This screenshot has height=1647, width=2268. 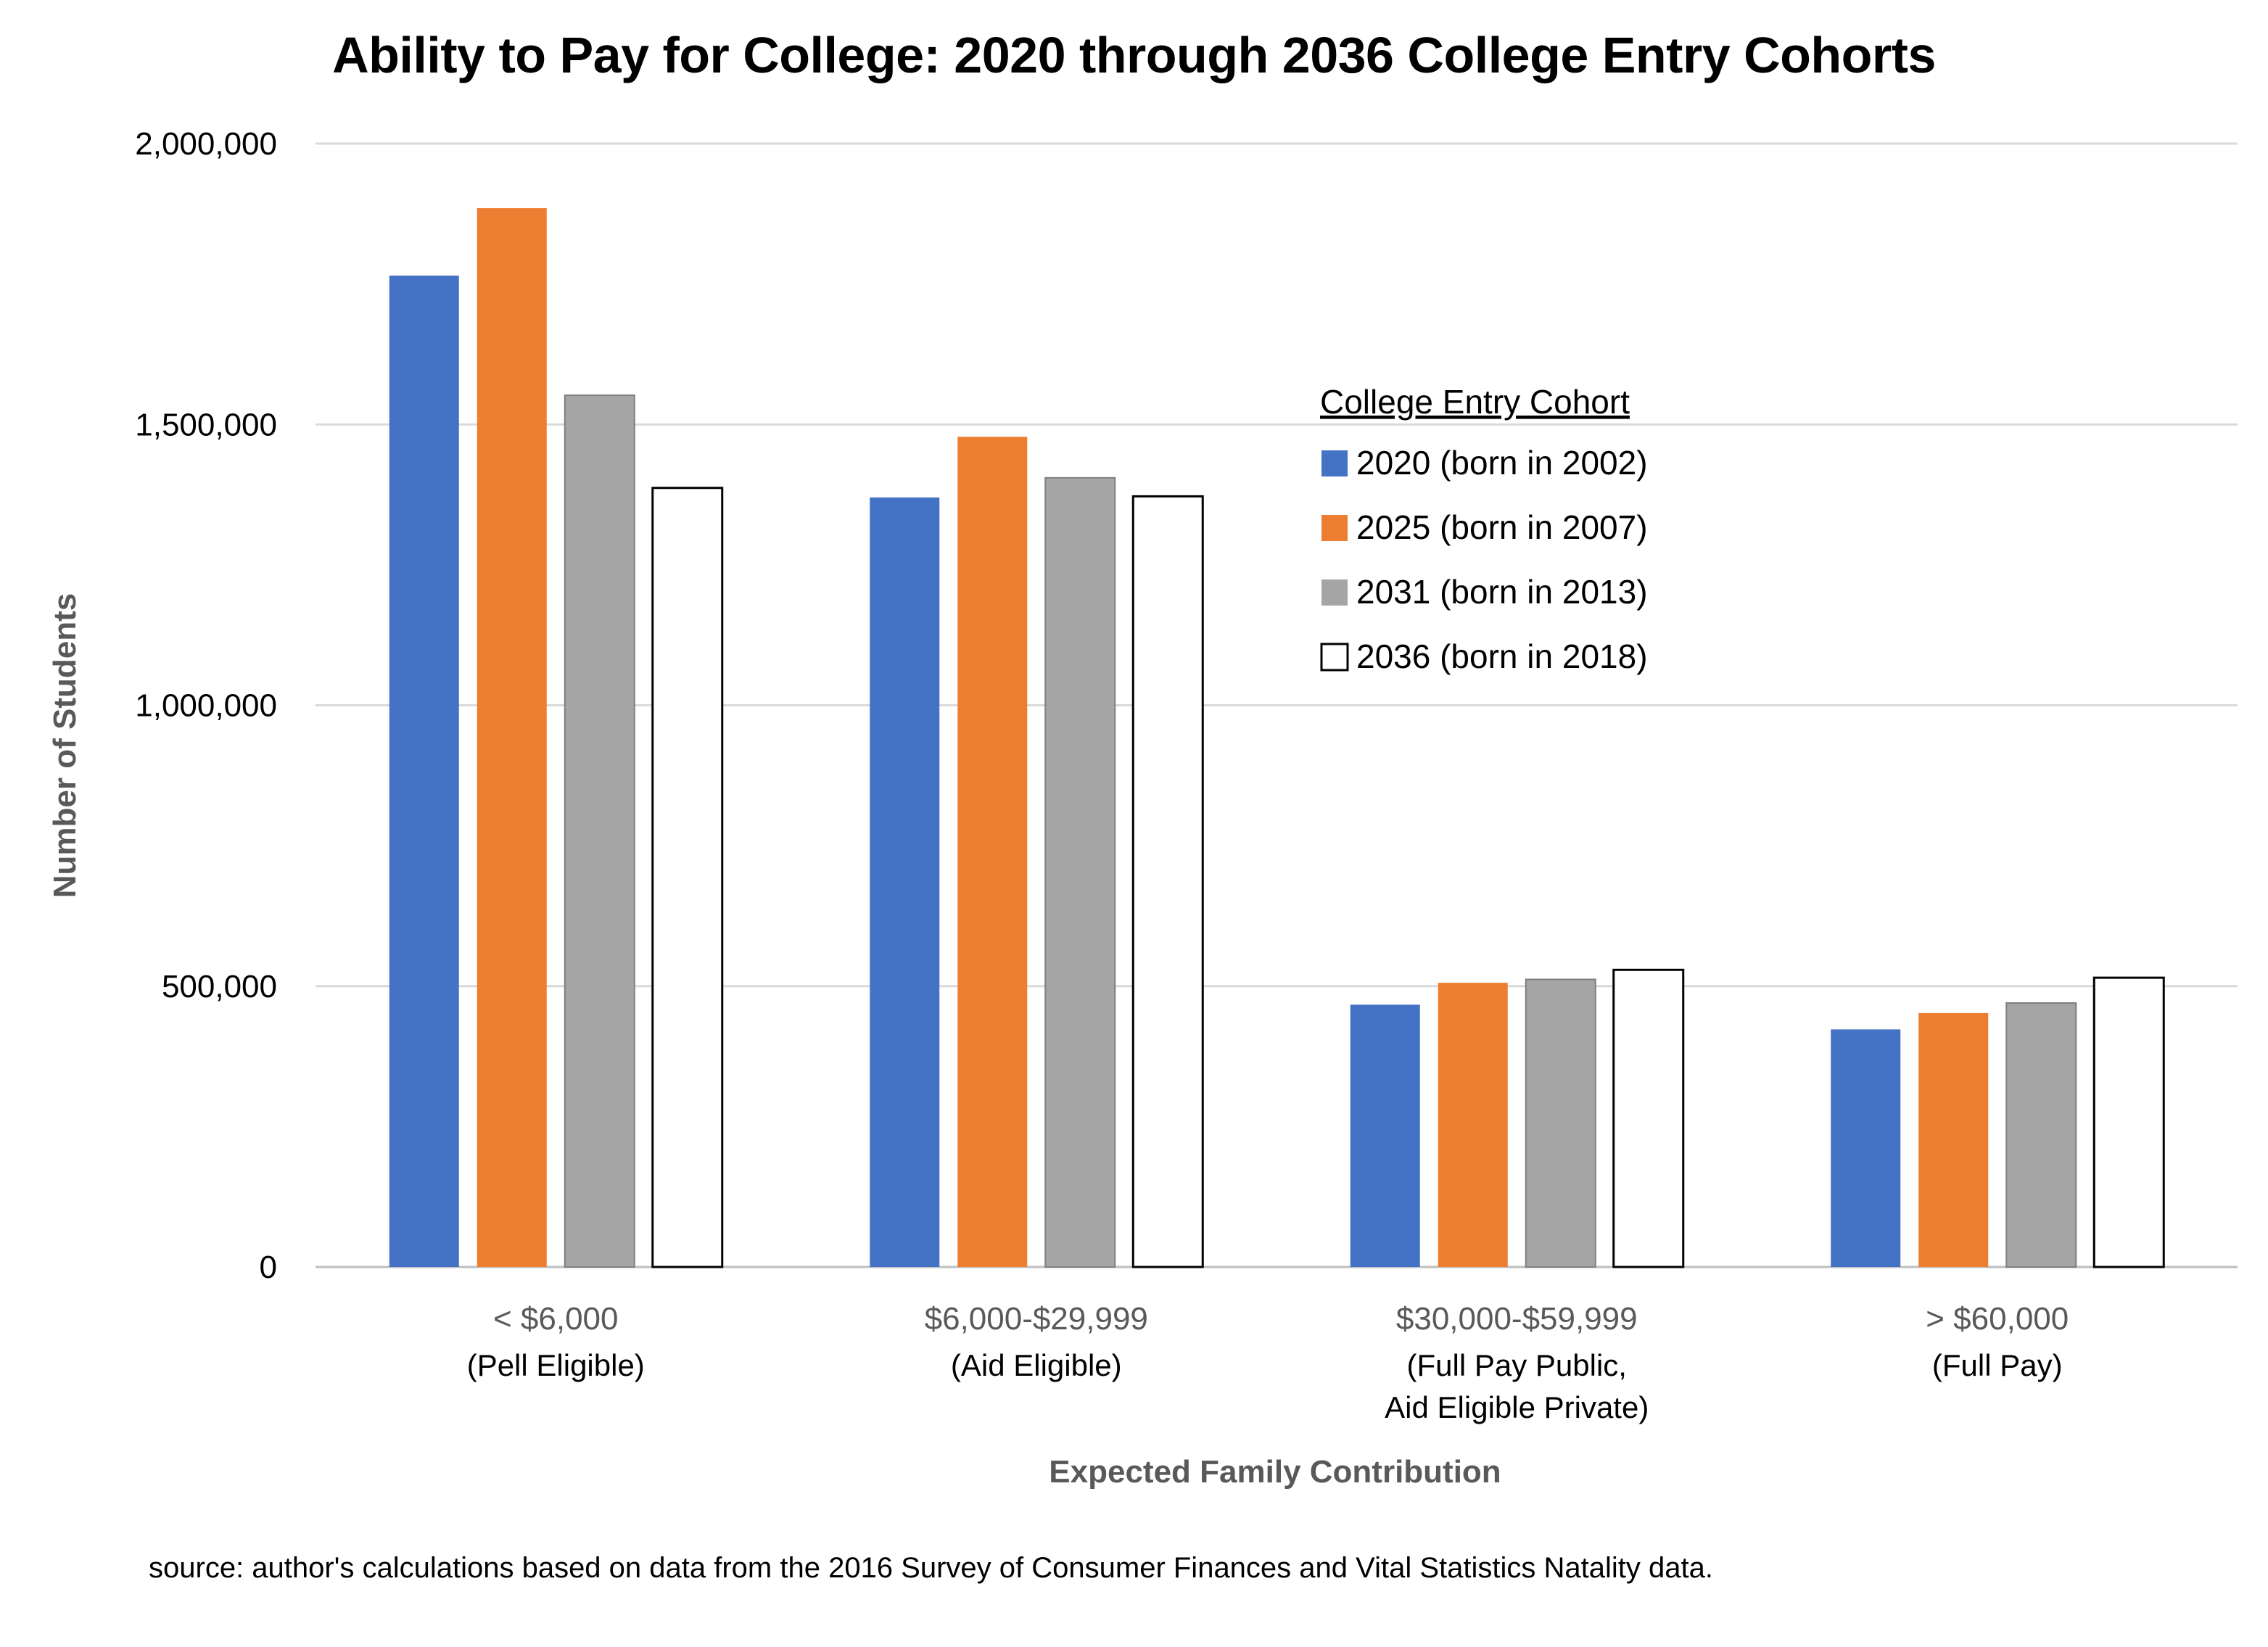 What do you see at coordinates (556, 1365) in the screenshot?
I see `x-tick-sublabel: (Pell Eligible)` at bounding box center [556, 1365].